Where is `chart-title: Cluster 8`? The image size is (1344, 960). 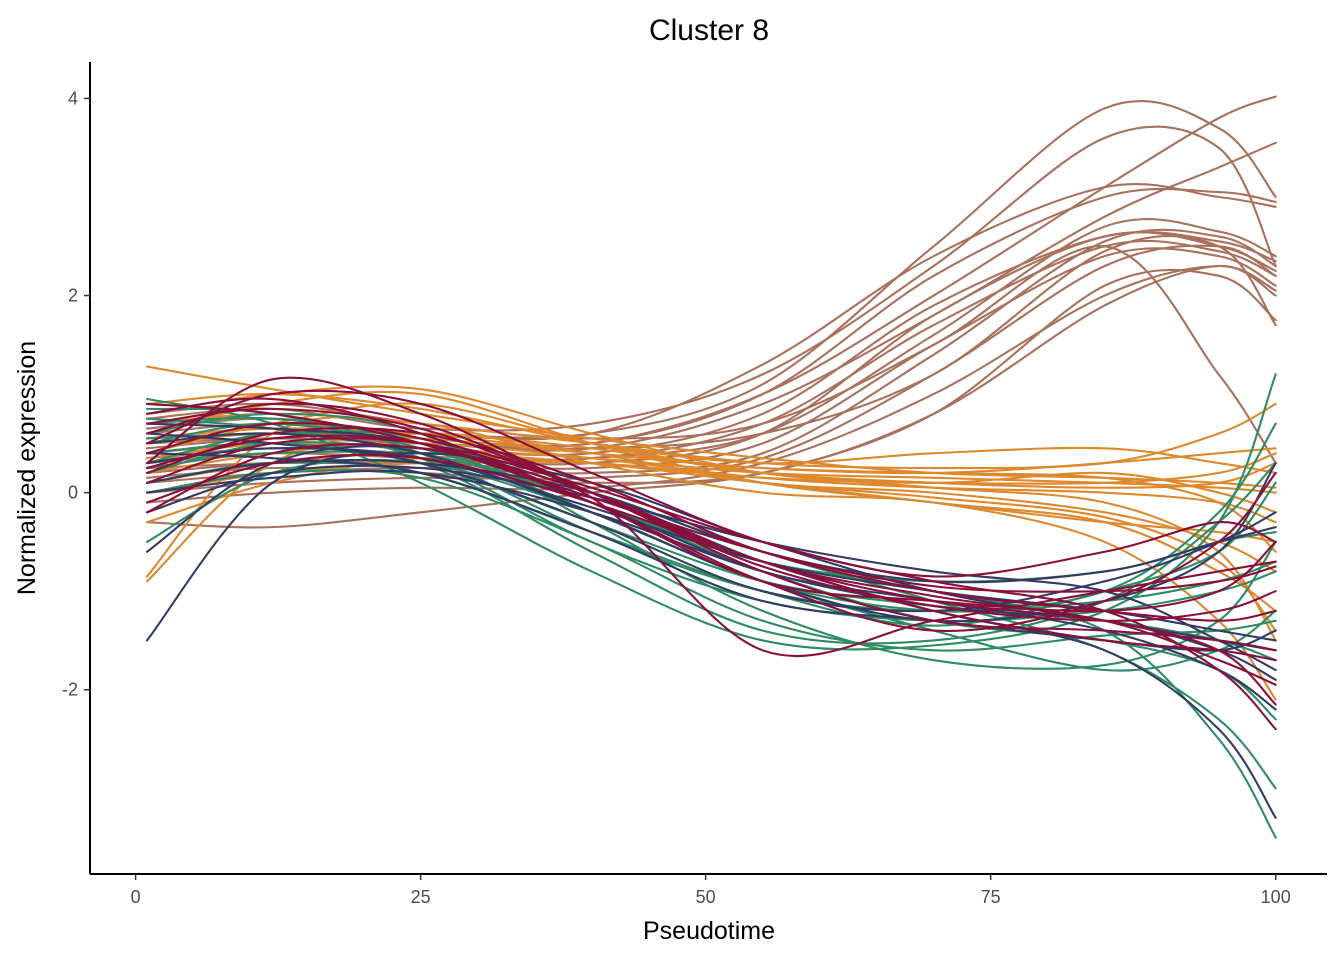 chart-title: Cluster 8 is located at coordinates (709, 30).